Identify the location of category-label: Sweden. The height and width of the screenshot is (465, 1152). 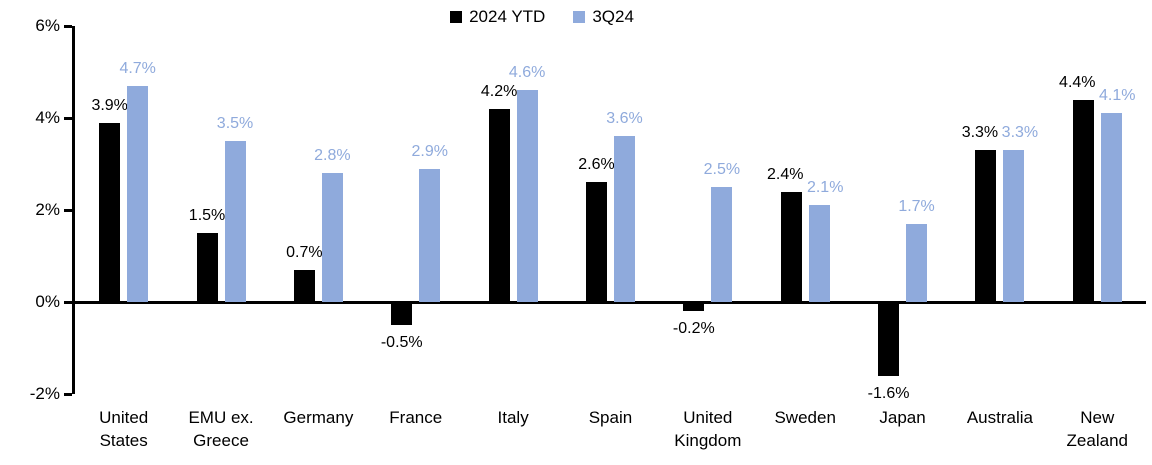
(805, 417).